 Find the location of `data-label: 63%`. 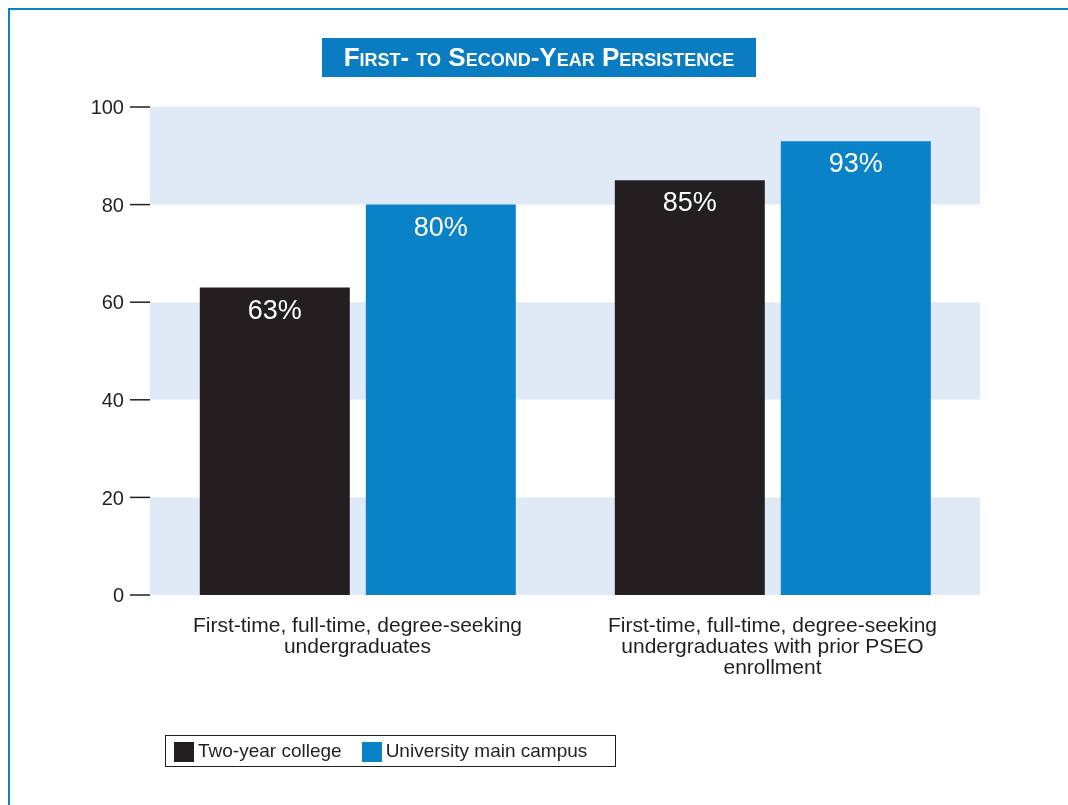

data-label: 63% is located at coordinates (274, 309).